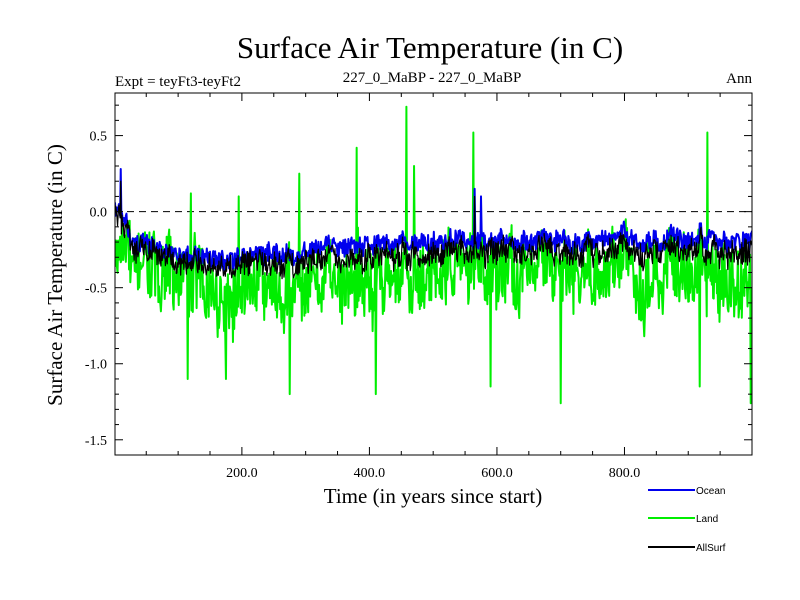 This screenshot has height=600, width=800. What do you see at coordinates (96, 365) in the screenshot?
I see `y-tick-label: -1.0` at bounding box center [96, 365].